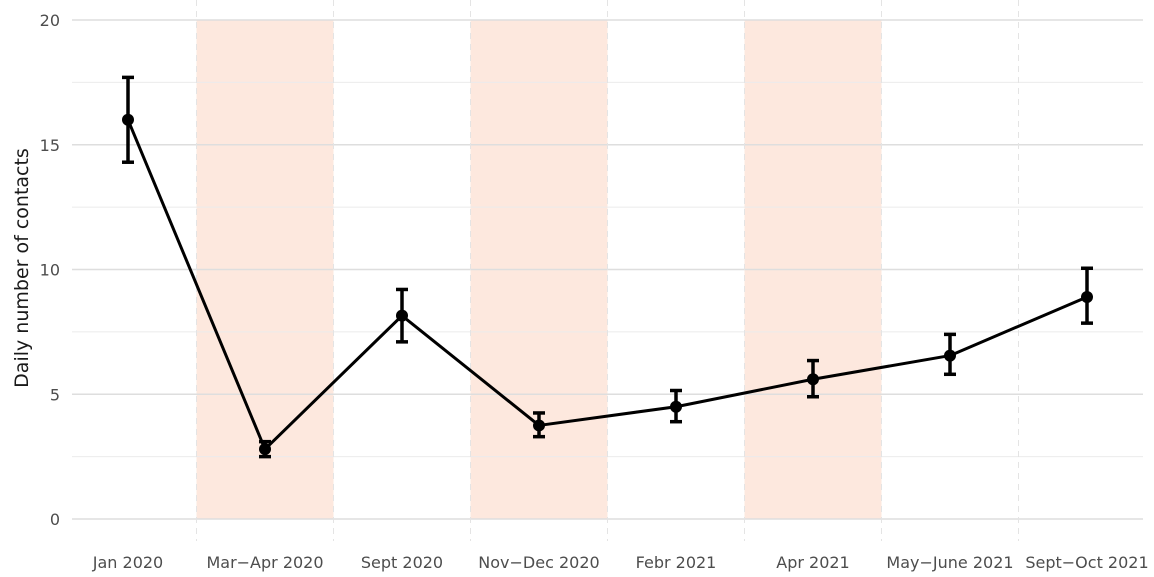  I want to click on x-tick-label: Mar−Apr 2020, so click(264, 562).